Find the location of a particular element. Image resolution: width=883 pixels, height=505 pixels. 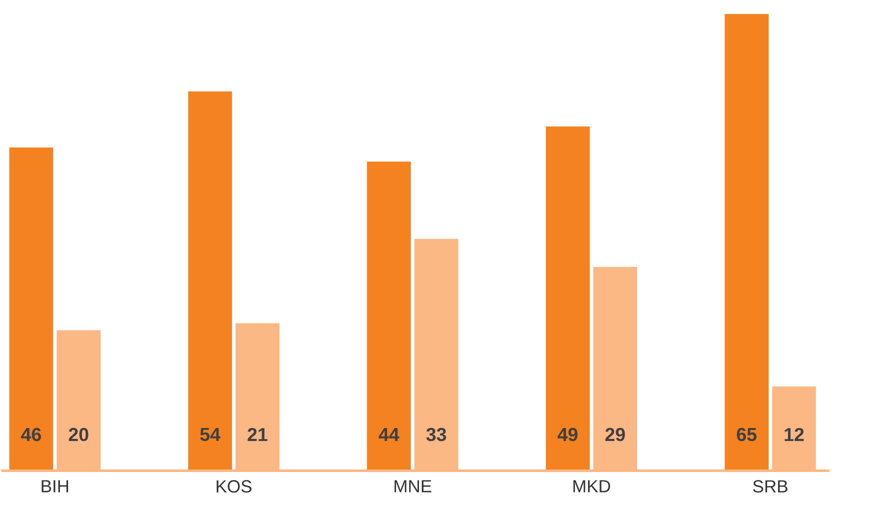

x-tick-label: BIH is located at coordinates (55, 486).